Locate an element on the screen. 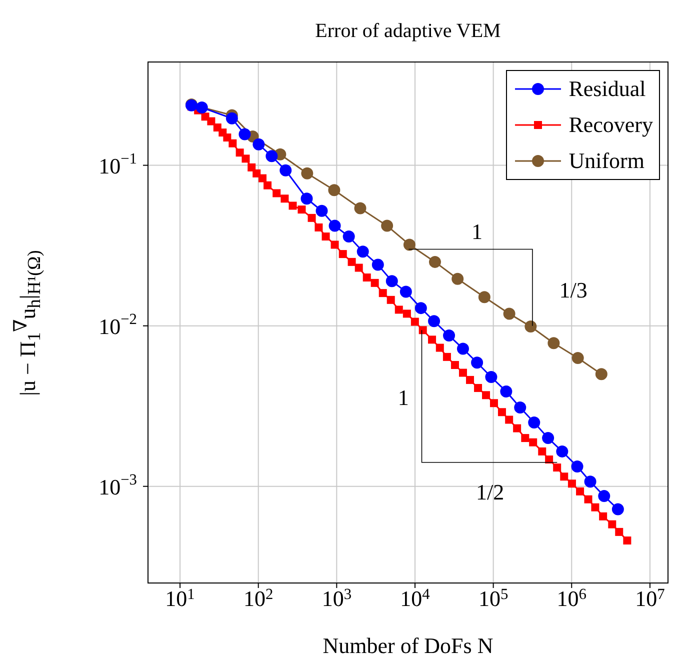  legend-label: Uniform is located at coordinates (606, 160).